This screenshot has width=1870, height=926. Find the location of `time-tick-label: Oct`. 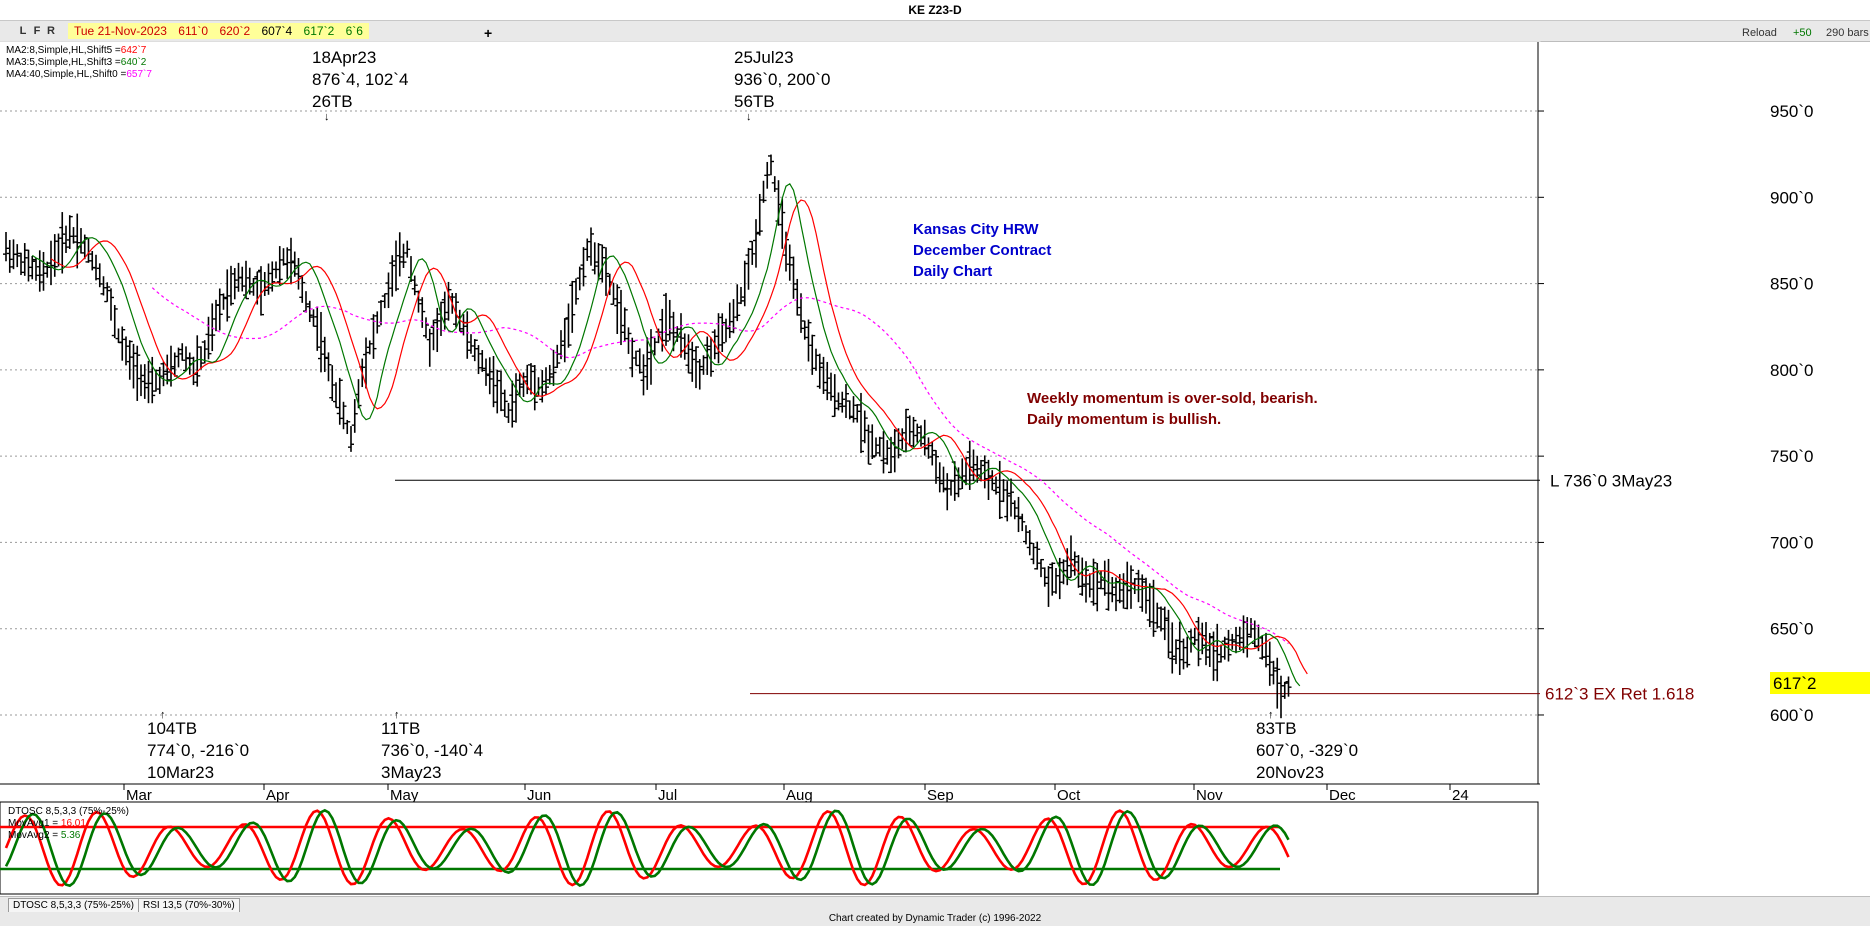

time-tick-label: Oct is located at coordinates (1069, 795).